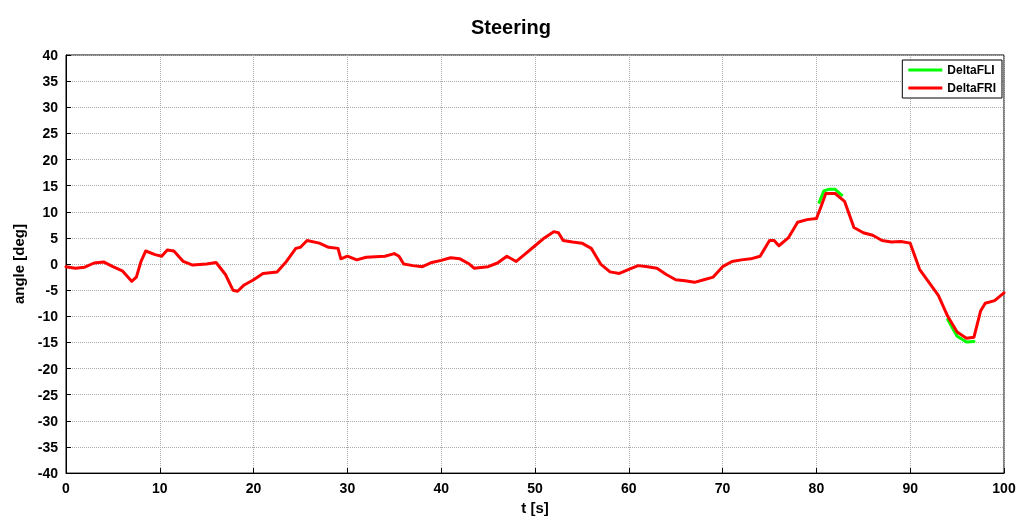 The width and height of the screenshot is (1022, 520). What do you see at coordinates (50, 211) in the screenshot?
I see `y-tick-label: 10` at bounding box center [50, 211].